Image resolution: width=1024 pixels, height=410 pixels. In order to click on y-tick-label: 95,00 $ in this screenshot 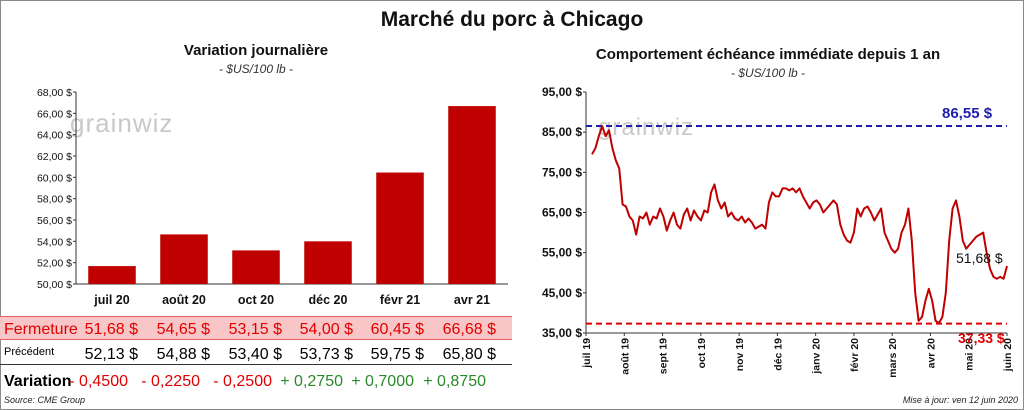, I will do `click(562, 92)`.